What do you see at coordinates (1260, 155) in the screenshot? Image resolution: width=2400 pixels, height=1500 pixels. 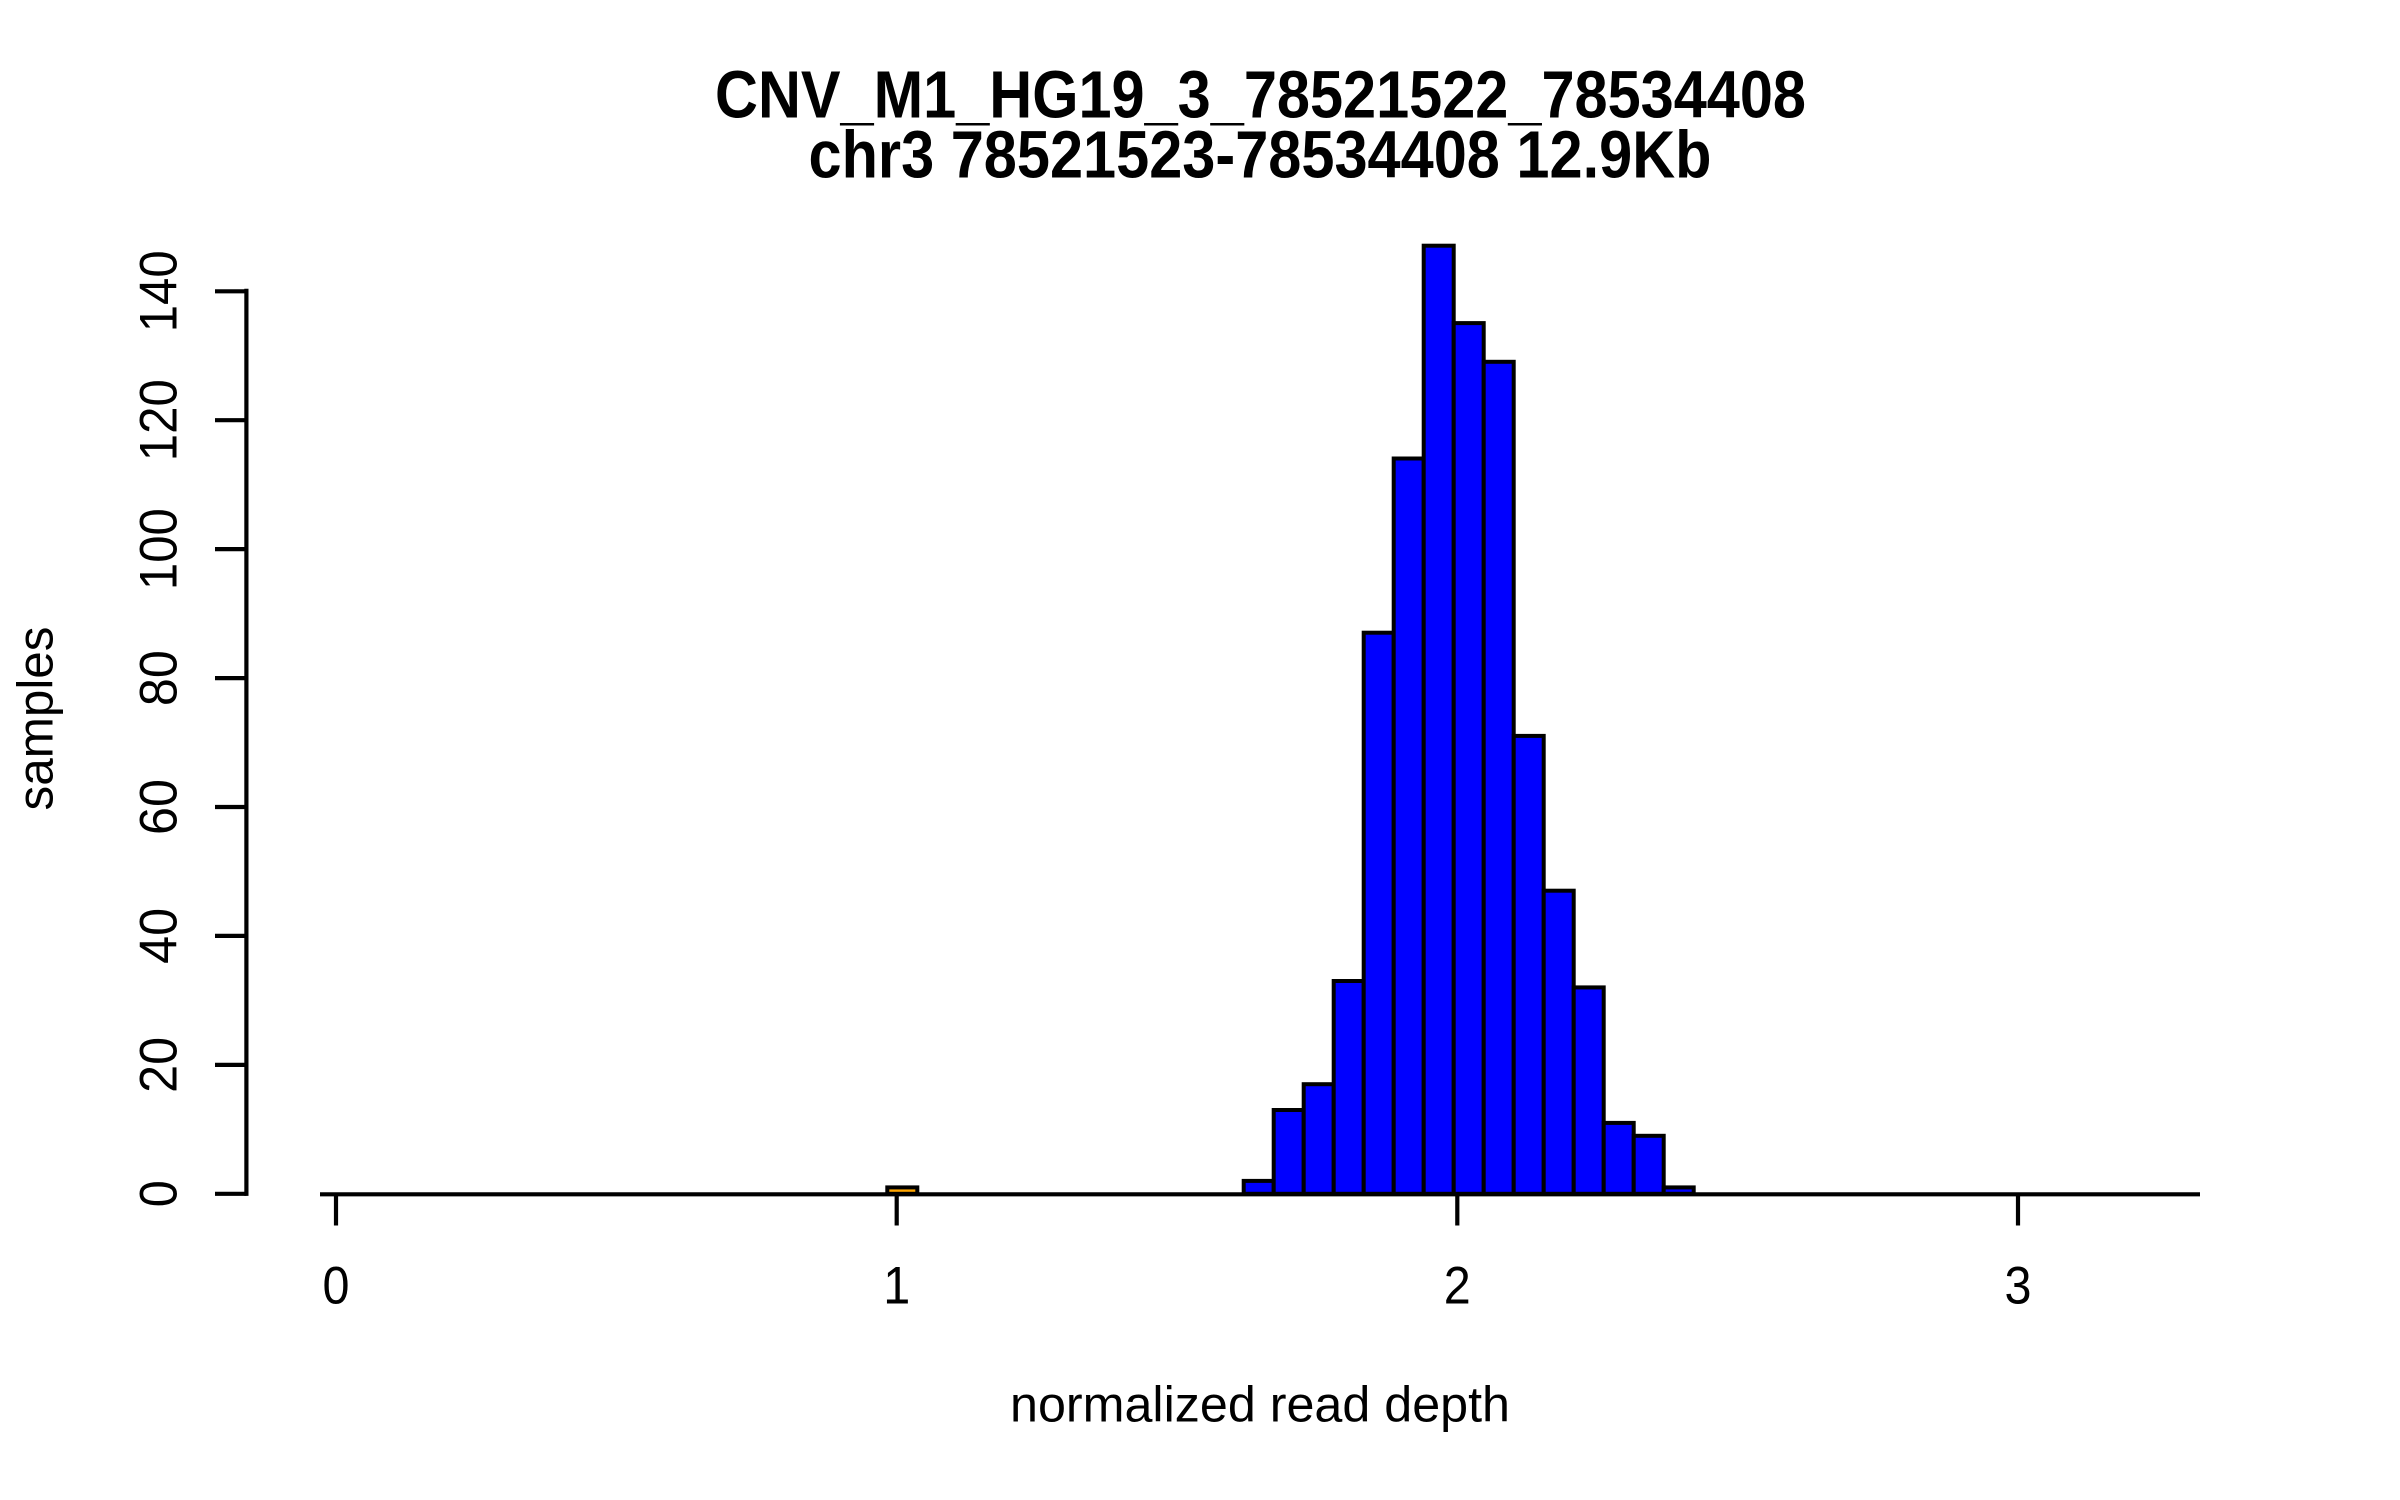 I see `svg-text: chr3 78521523-78534408 12.9Kb` at bounding box center [1260, 155].